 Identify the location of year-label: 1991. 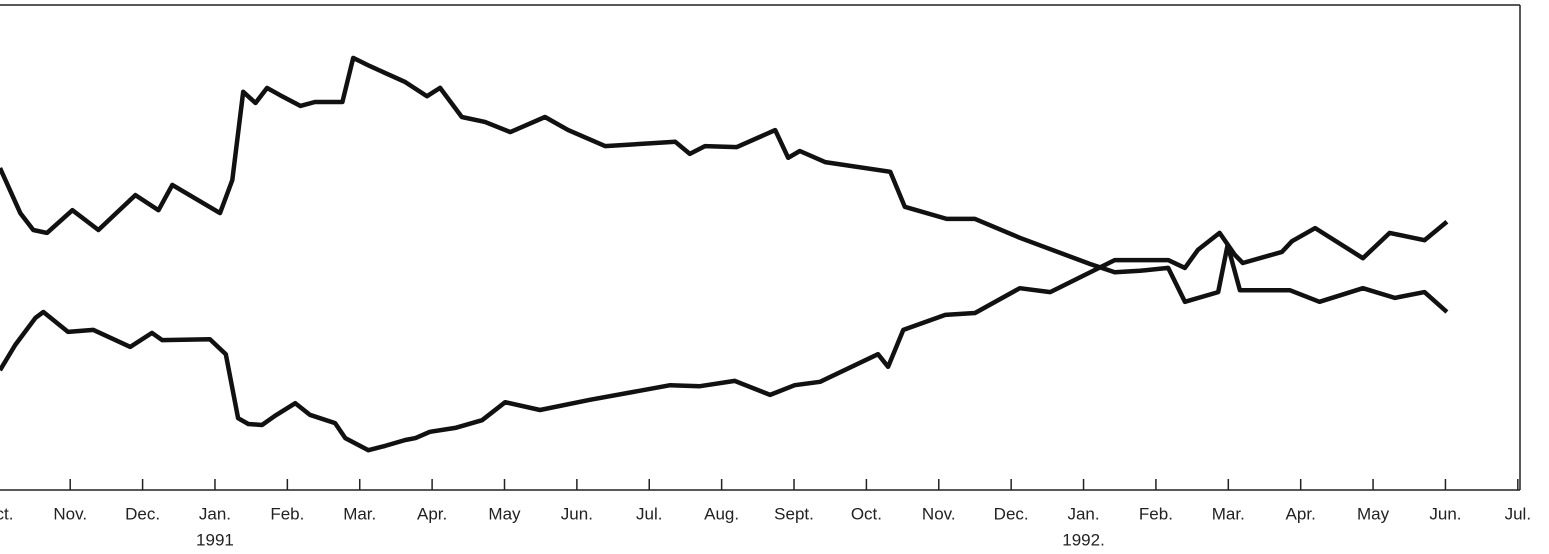
(215, 539).